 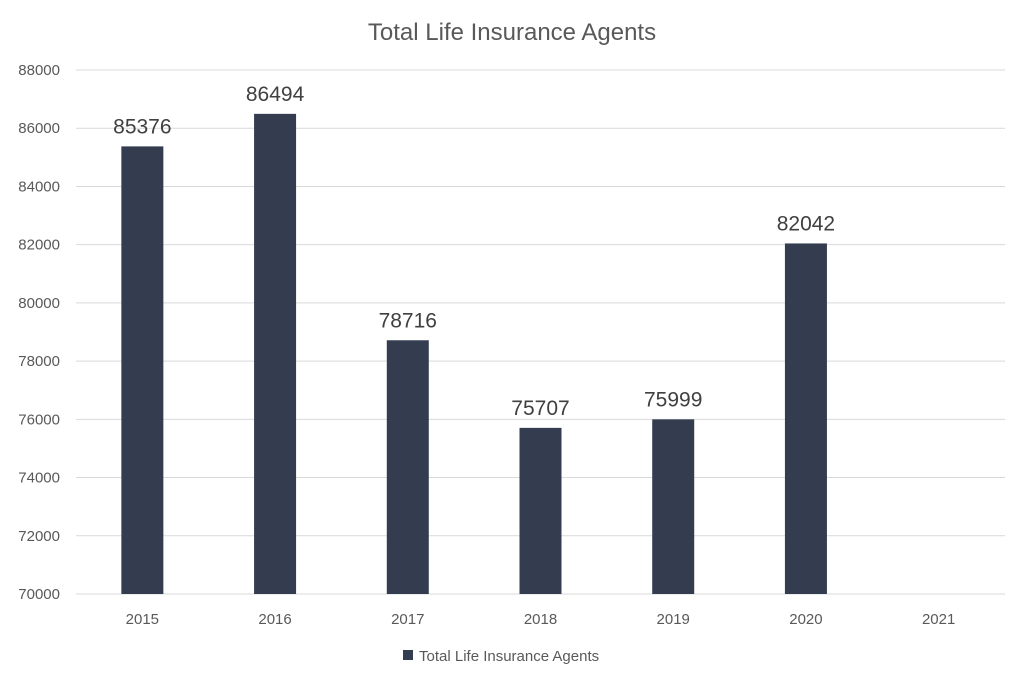 I want to click on bar-2020, so click(x=805, y=418).